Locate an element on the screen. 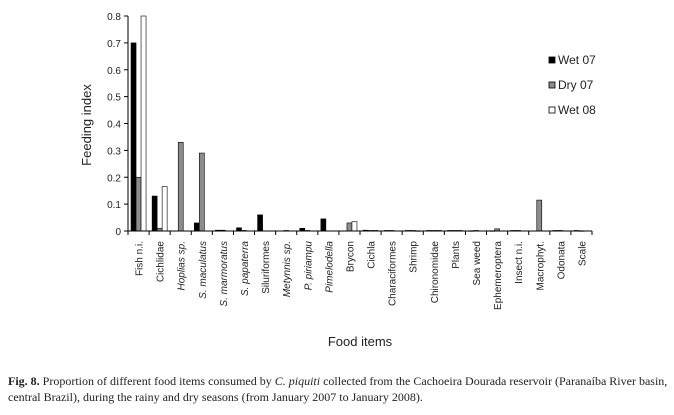 The height and width of the screenshot is (415, 674). legend-label: Wet 08 is located at coordinates (577, 110).